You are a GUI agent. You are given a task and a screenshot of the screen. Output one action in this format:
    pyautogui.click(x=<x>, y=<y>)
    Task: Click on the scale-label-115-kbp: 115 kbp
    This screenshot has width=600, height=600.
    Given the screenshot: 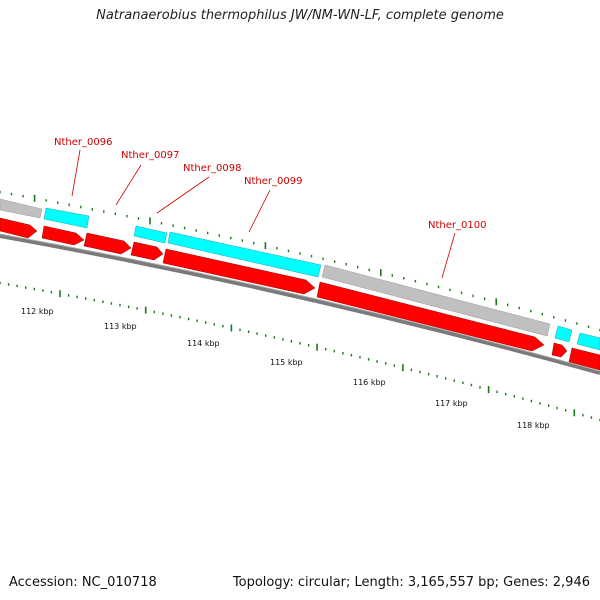 What is the action you would take?
    pyautogui.click(x=286, y=362)
    